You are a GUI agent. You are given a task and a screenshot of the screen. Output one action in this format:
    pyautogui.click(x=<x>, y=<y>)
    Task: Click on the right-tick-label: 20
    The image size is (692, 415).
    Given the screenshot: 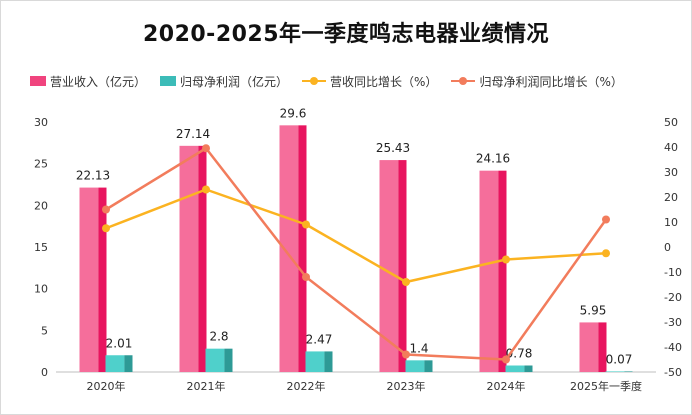 What is the action you would take?
    pyautogui.click(x=671, y=197)
    